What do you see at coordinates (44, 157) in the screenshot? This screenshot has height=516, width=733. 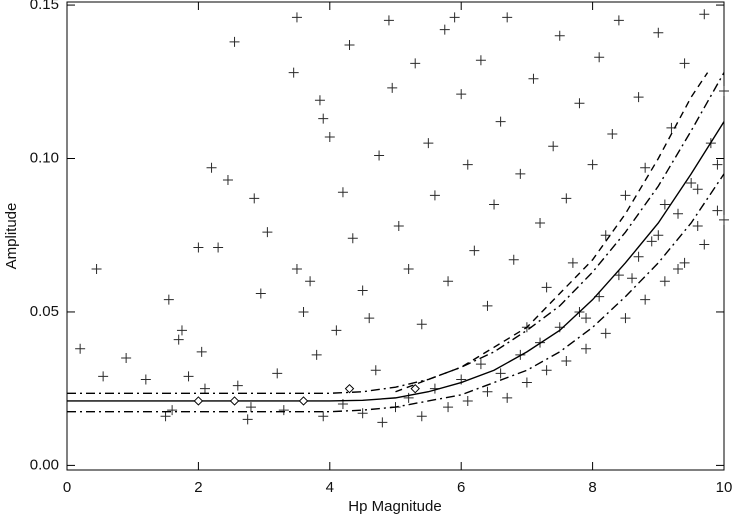 I see `y-tick-label: 0.10` at bounding box center [44, 157].